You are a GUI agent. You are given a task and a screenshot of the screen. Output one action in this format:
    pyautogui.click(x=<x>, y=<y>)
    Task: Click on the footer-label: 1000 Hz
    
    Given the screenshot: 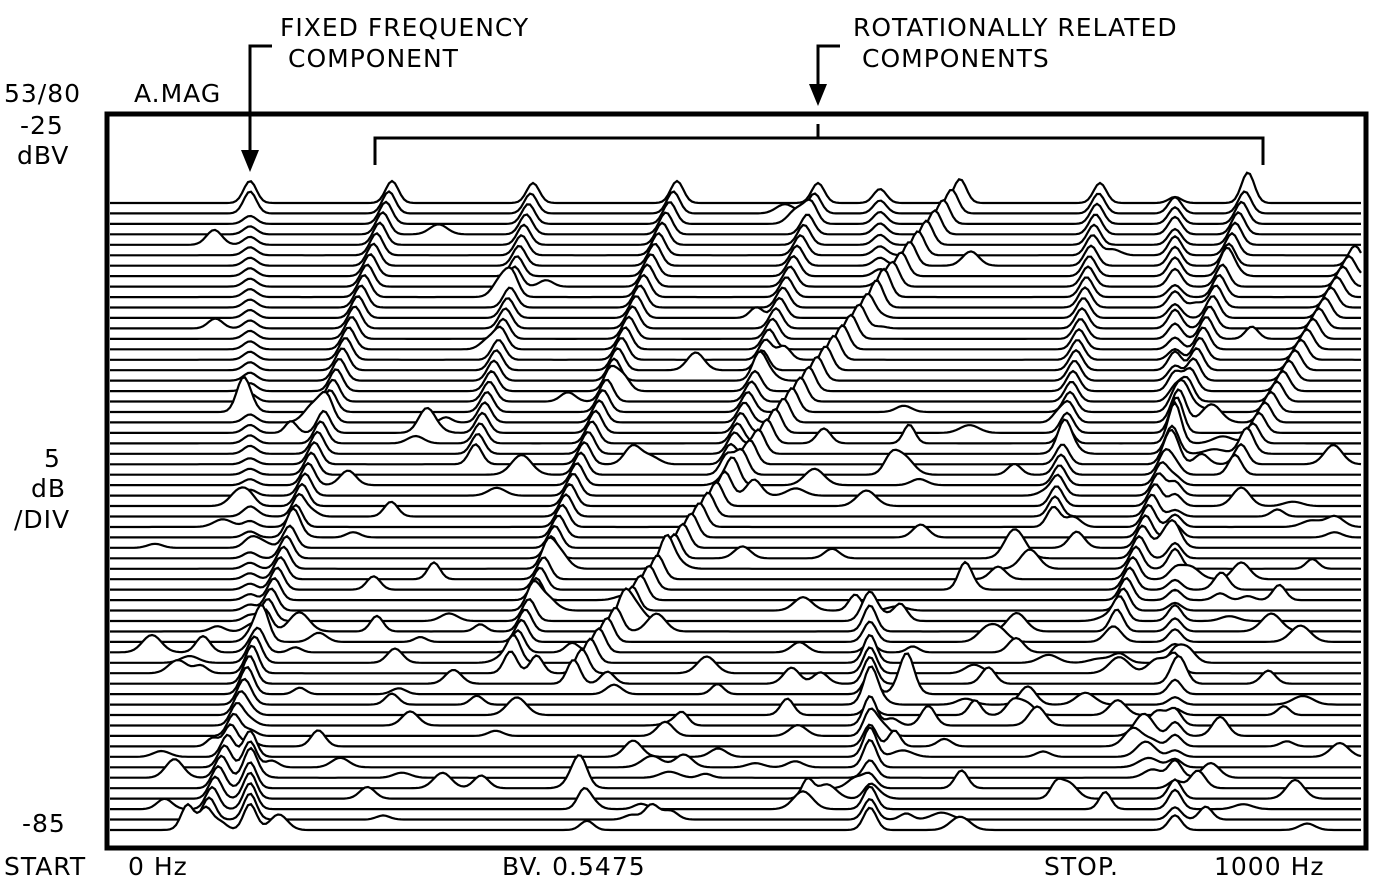 What is the action you would take?
    pyautogui.click(x=1269, y=866)
    